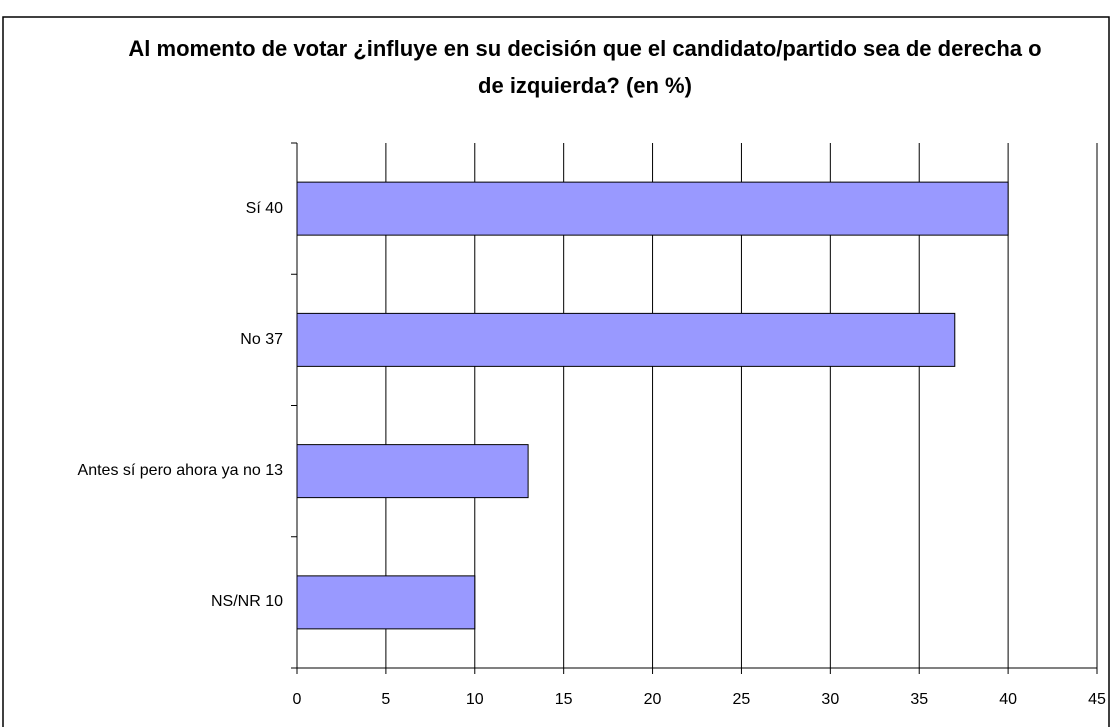 The image size is (1113, 727). Describe the element at coordinates (830, 699) in the screenshot. I see `x-tick-label: 30` at that location.